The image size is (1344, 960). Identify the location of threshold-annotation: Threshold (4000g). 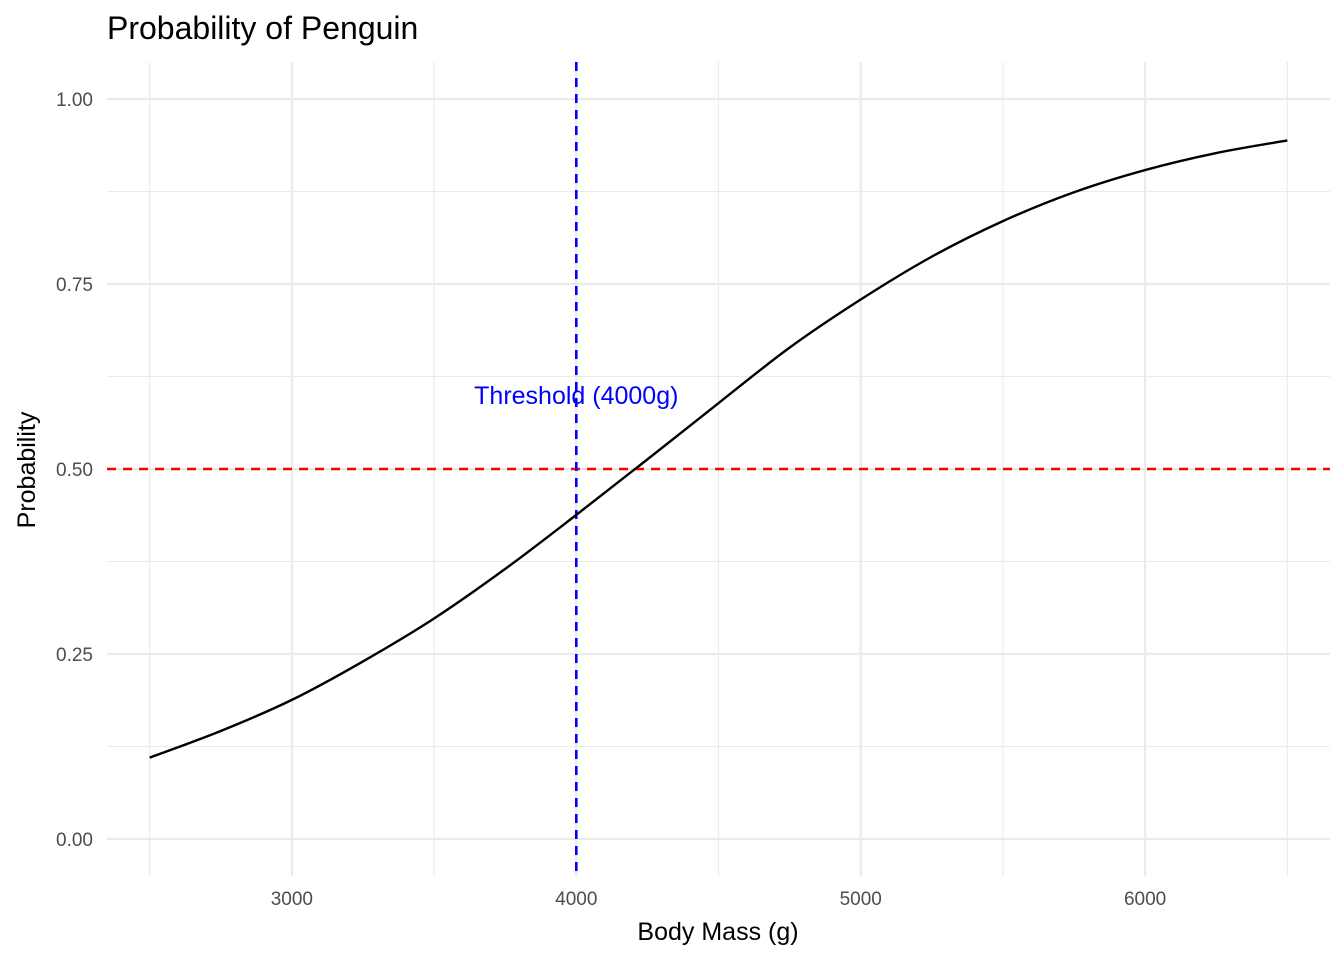
(576, 396).